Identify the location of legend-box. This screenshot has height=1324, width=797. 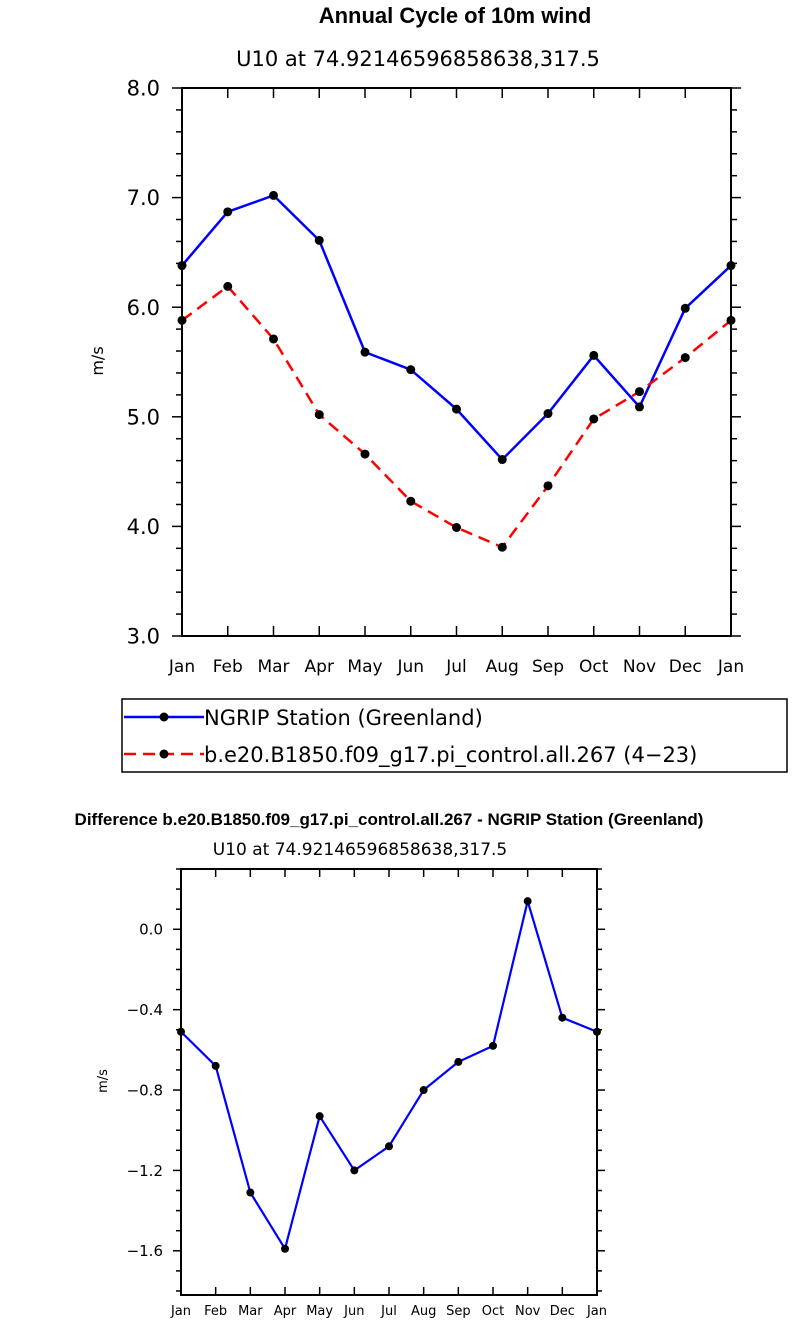
(454, 735).